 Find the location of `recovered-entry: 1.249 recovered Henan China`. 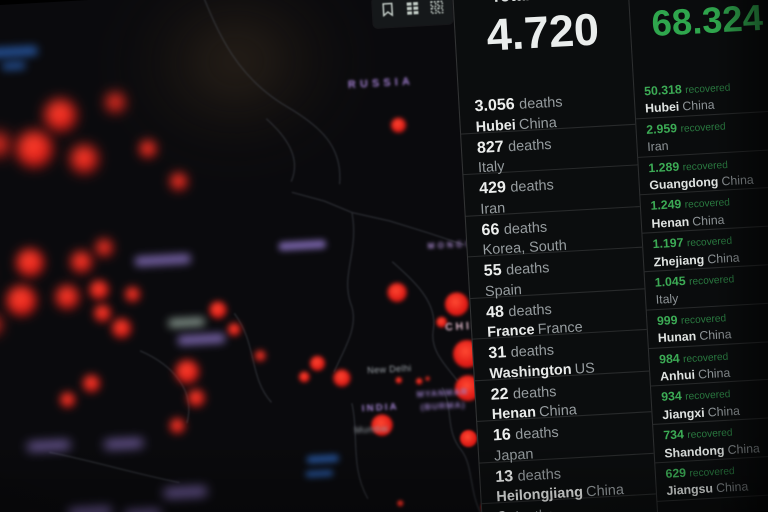

recovered-entry: 1.249 recovered Henan China is located at coordinates (704, 210).